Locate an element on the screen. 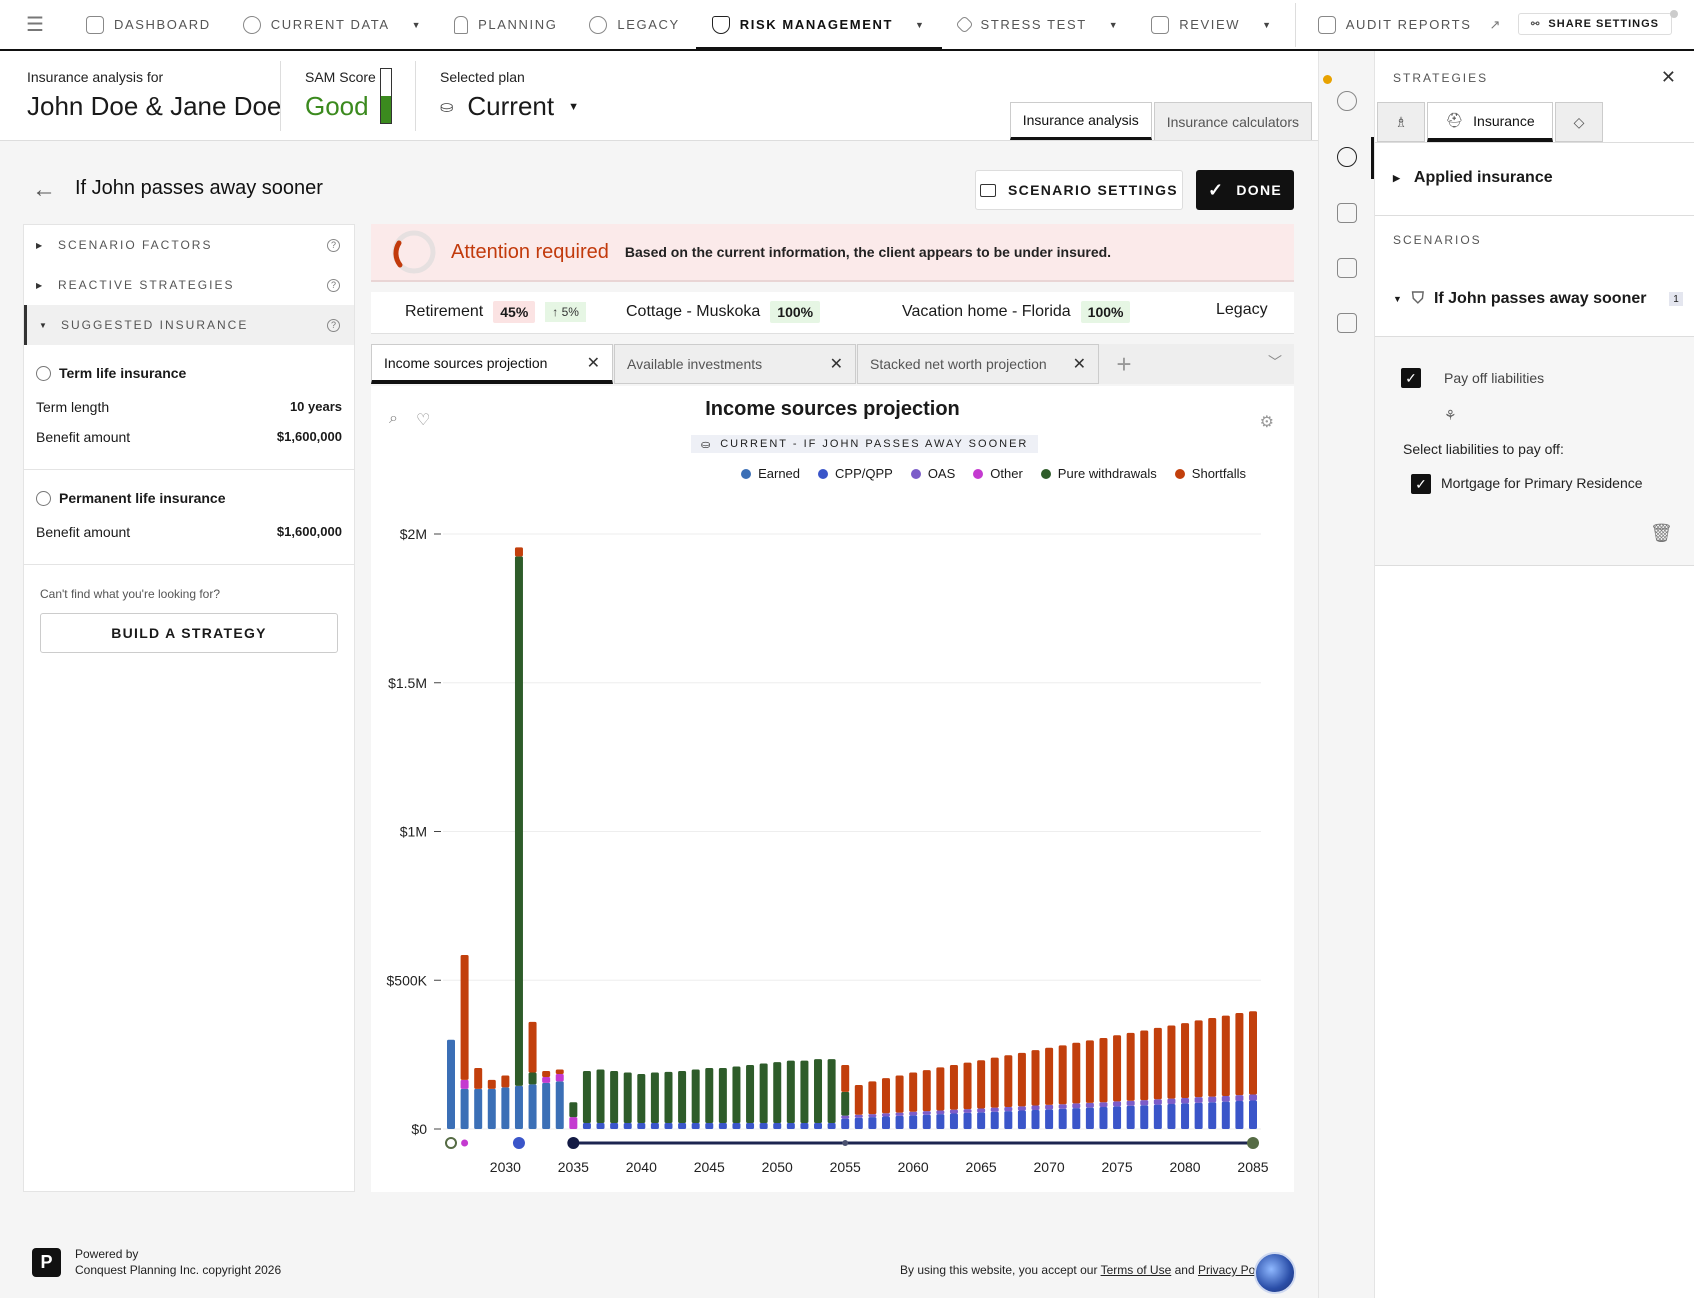  legend-item: OAS is located at coordinates (932, 473).